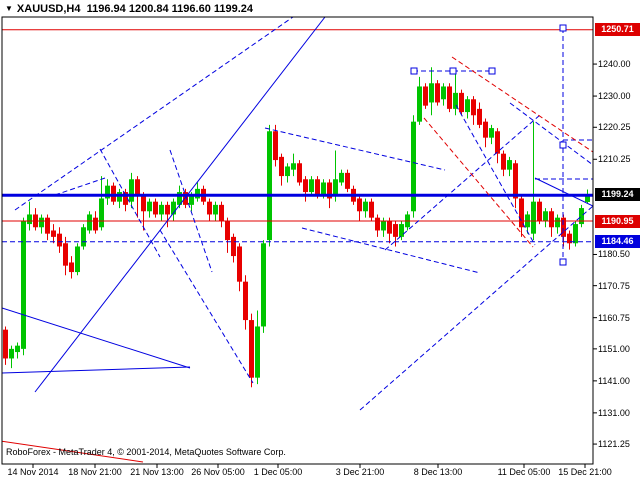 The image size is (640, 480). What do you see at coordinates (218, 472) in the screenshot?
I see `time-label: 26 Nov 05:00` at bounding box center [218, 472].